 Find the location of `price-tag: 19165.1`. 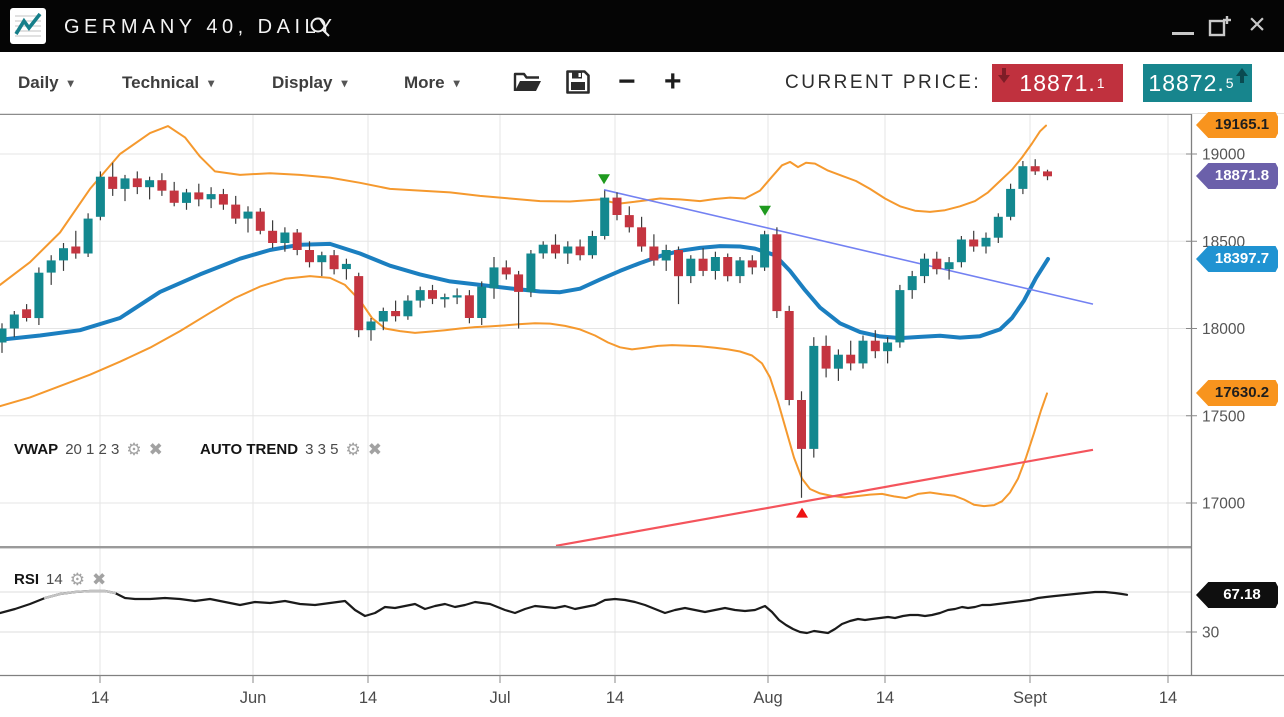

price-tag: 19165.1 is located at coordinates (1237, 125).